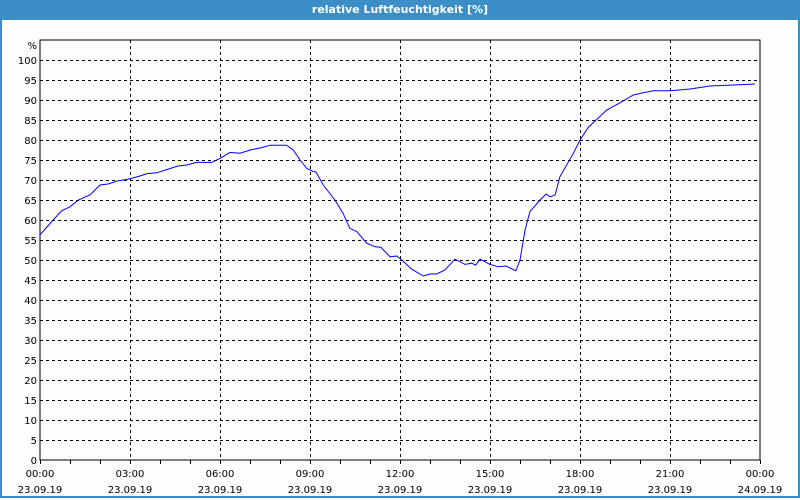 Image resolution: width=800 pixels, height=500 pixels. What do you see at coordinates (30, 201) in the screenshot?
I see `y-tick-label: 65` at bounding box center [30, 201].